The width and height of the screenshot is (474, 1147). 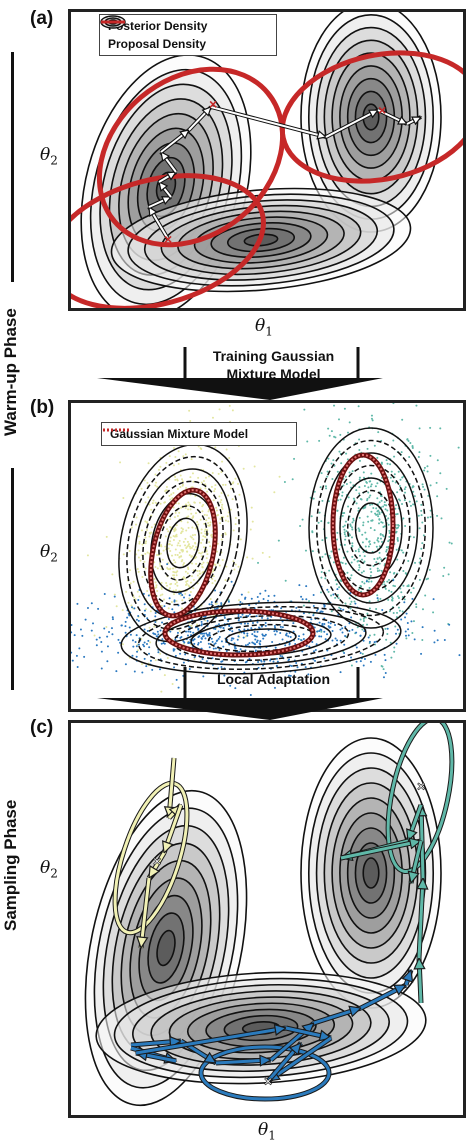 I want to click on legend-b: Gaussian Mixture Model, so click(x=199, y=434).